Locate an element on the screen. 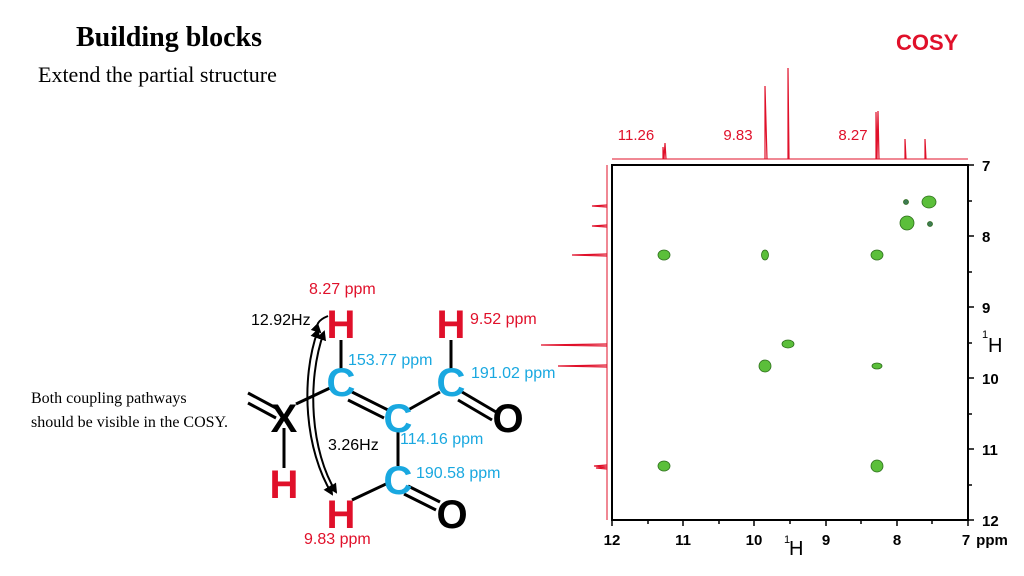 The width and height of the screenshot is (1024, 576). top-projection: 11.26 9.83 8.27 is located at coordinates (790, 113).